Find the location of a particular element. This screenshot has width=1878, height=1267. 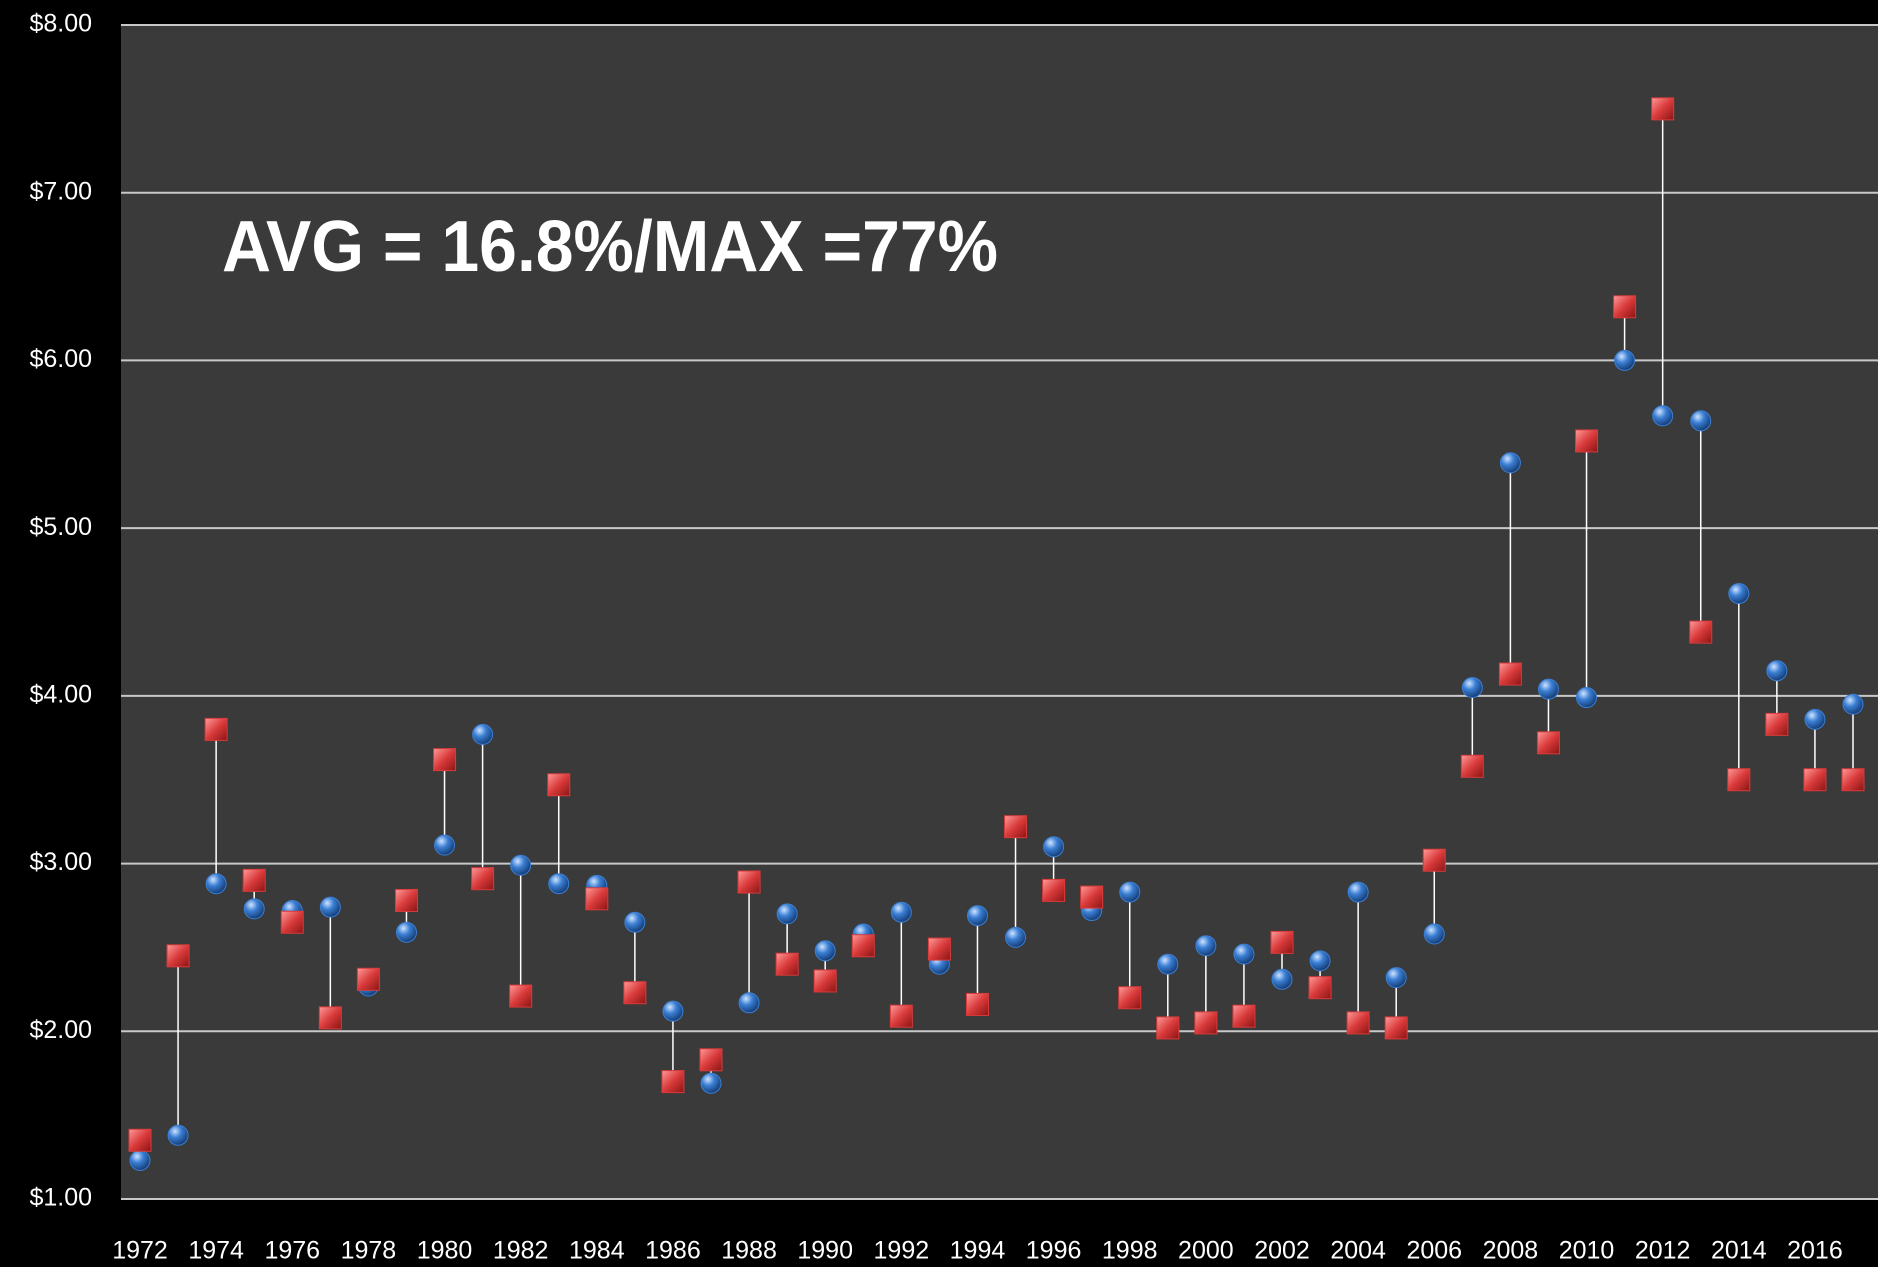

x-tick-label: 2002 is located at coordinates (1282, 1251).